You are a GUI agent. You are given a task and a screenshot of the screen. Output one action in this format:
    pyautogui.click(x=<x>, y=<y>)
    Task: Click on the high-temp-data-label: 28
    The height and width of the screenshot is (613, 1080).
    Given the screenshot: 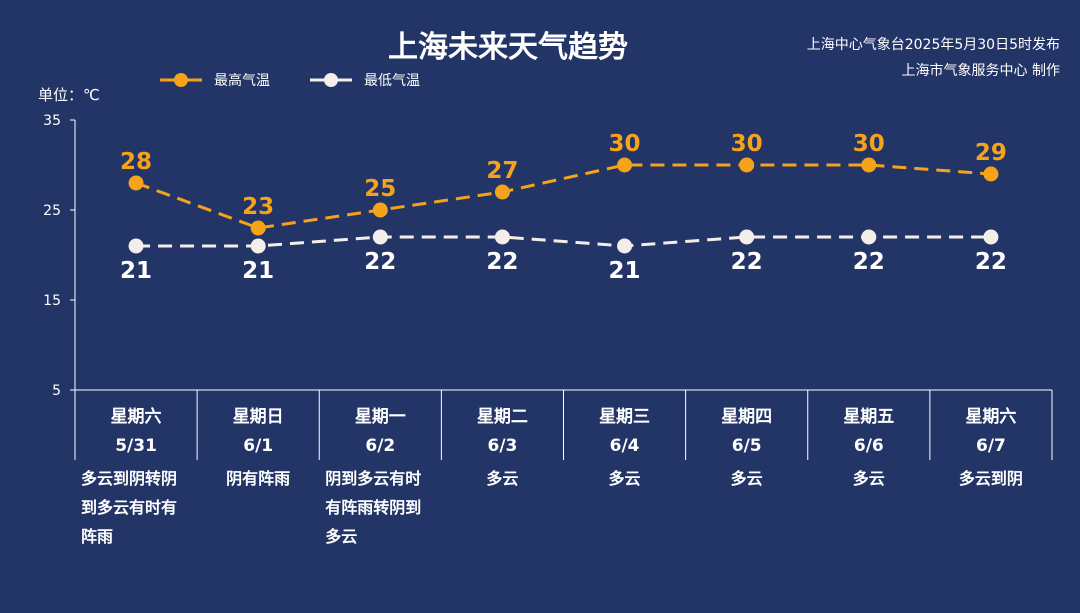 What is the action you would take?
    pyautogui.click(x=136, y=162)
    